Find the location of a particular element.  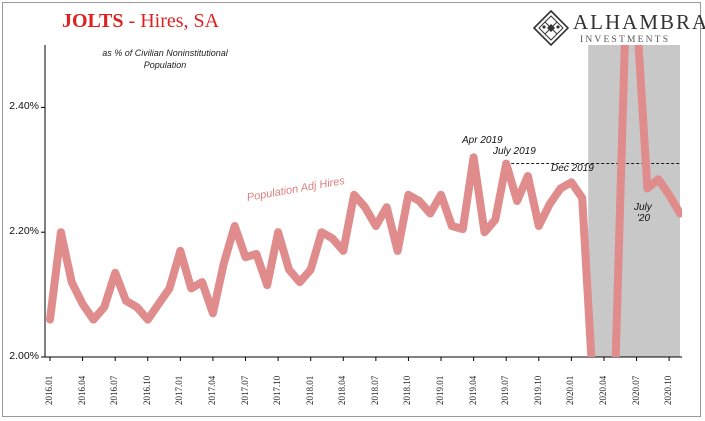

brand-logo: ALHAMBRA INVESTMENTS is located at coordinates (619, 30).